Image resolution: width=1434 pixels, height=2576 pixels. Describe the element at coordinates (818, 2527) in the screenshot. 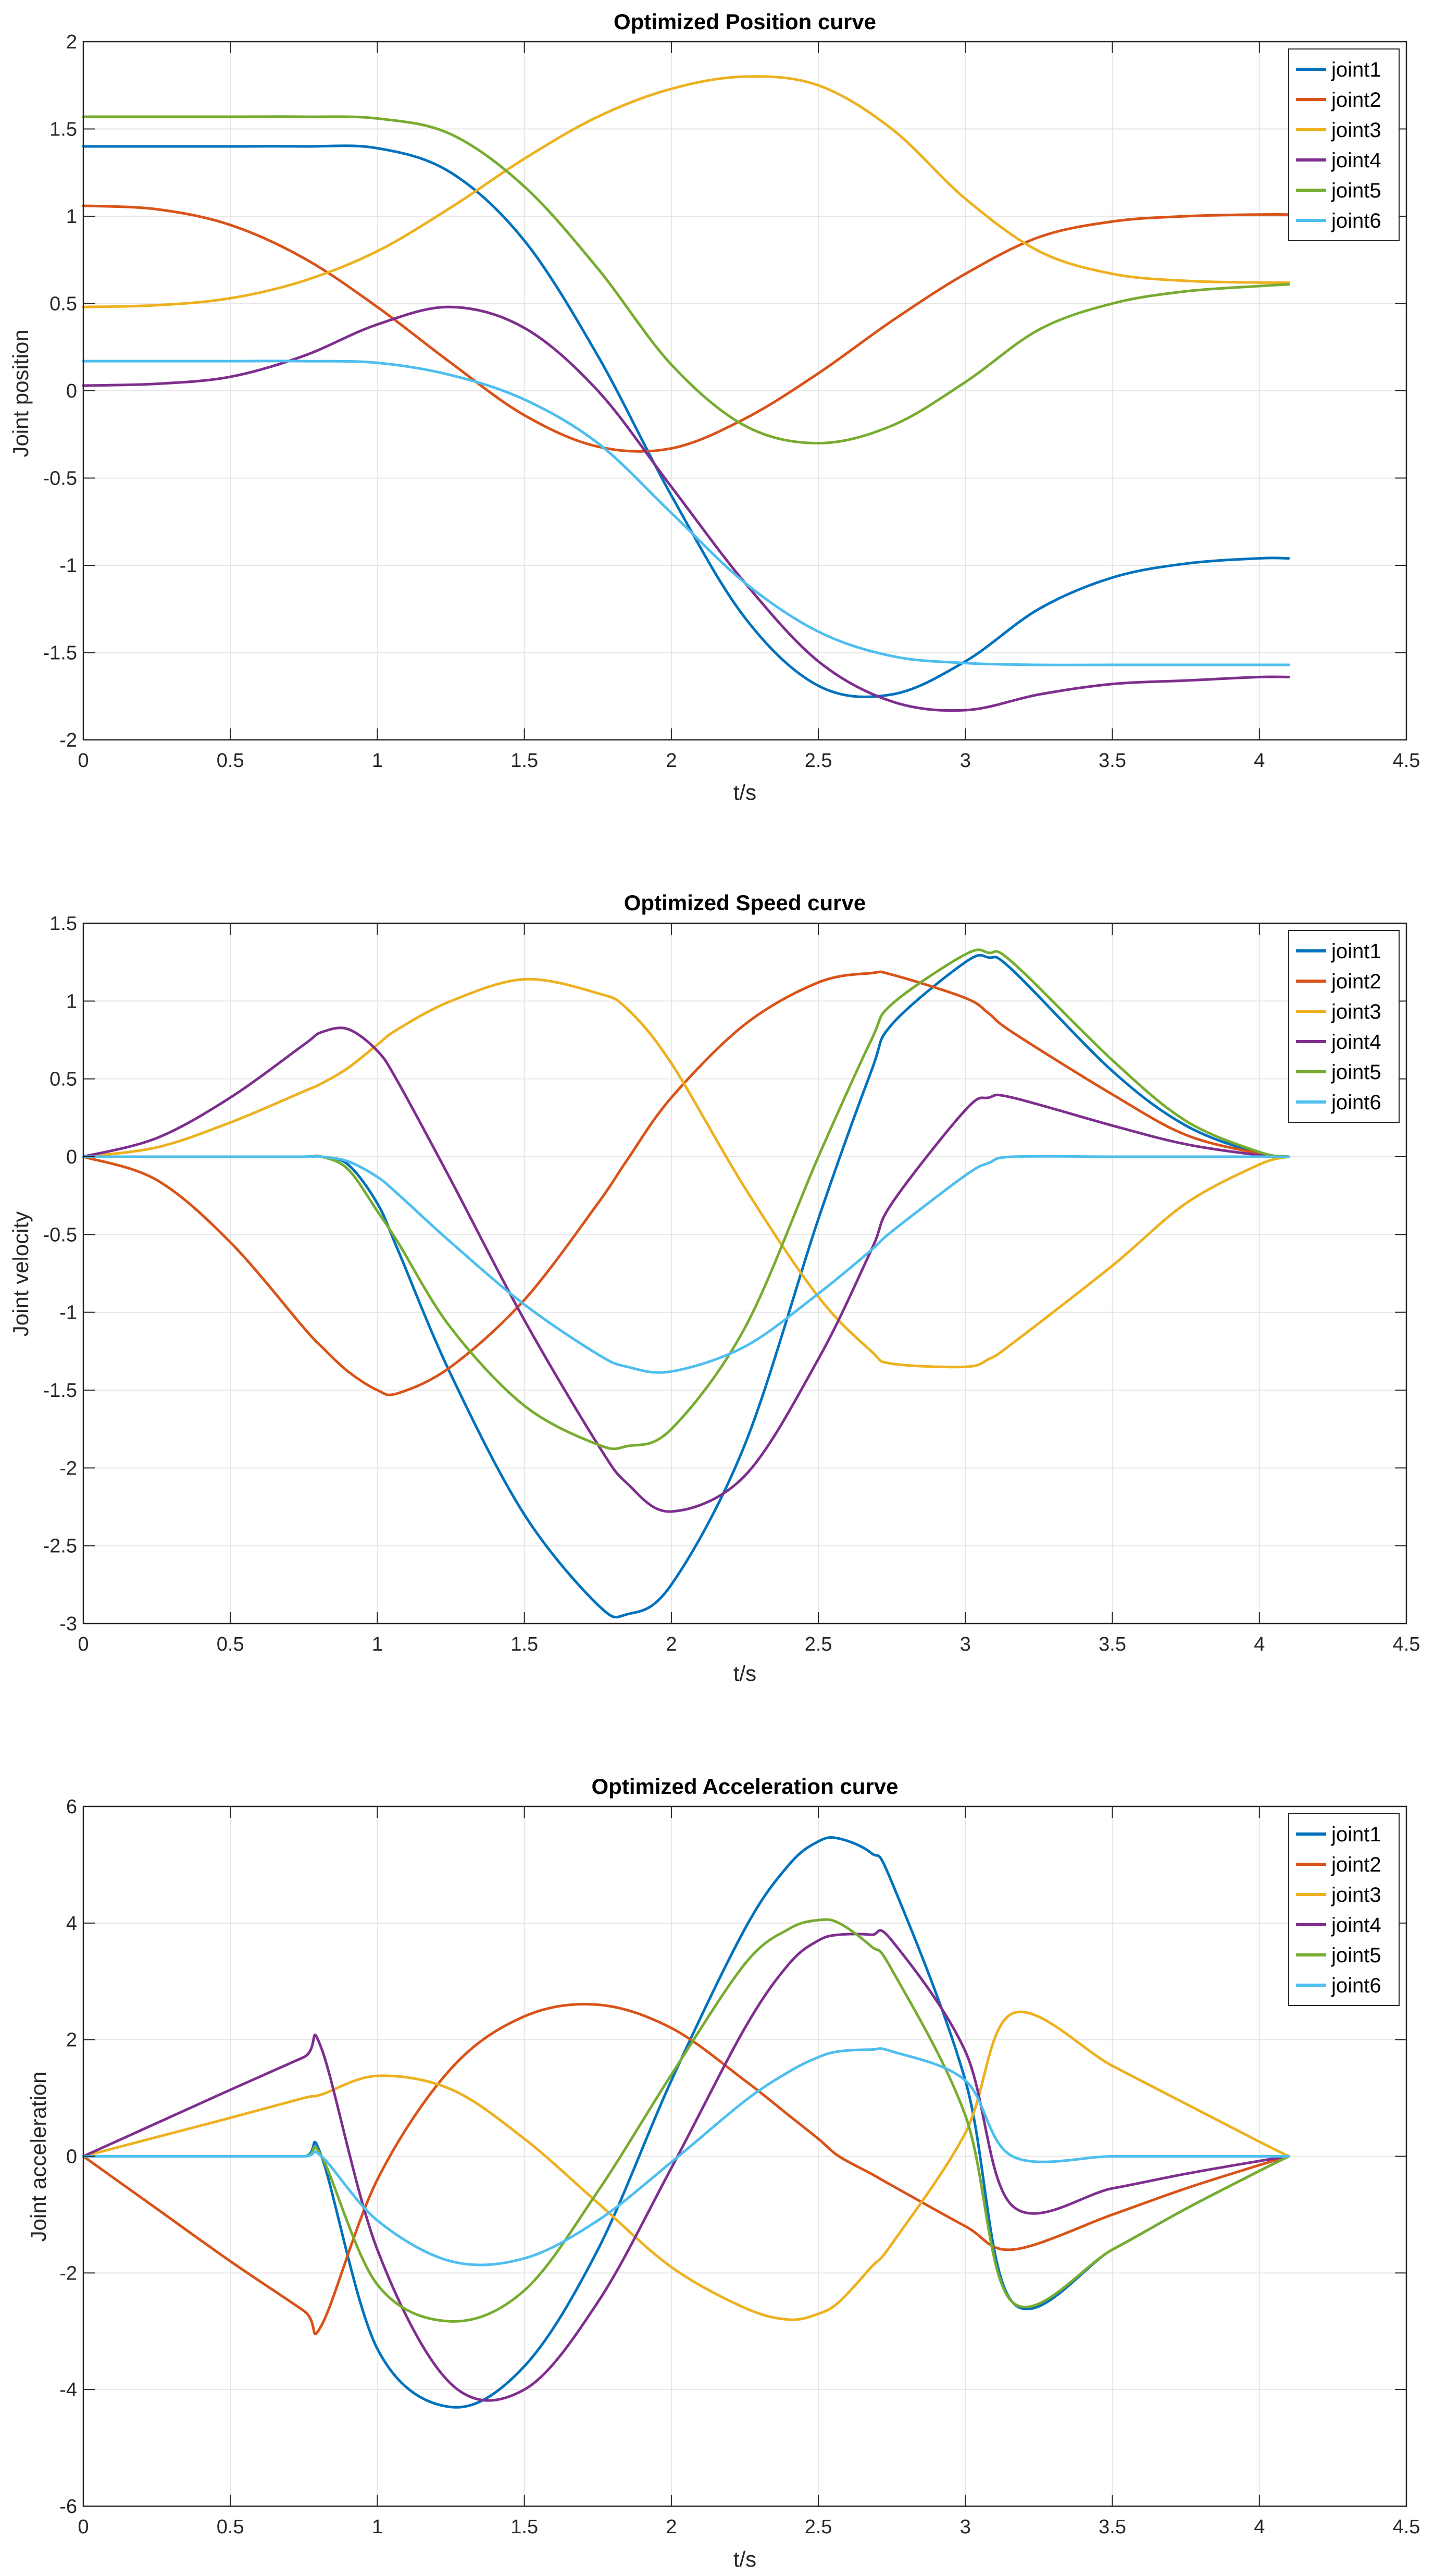

I see `acceleration-chart-xtick-label: 2.5` at that location.